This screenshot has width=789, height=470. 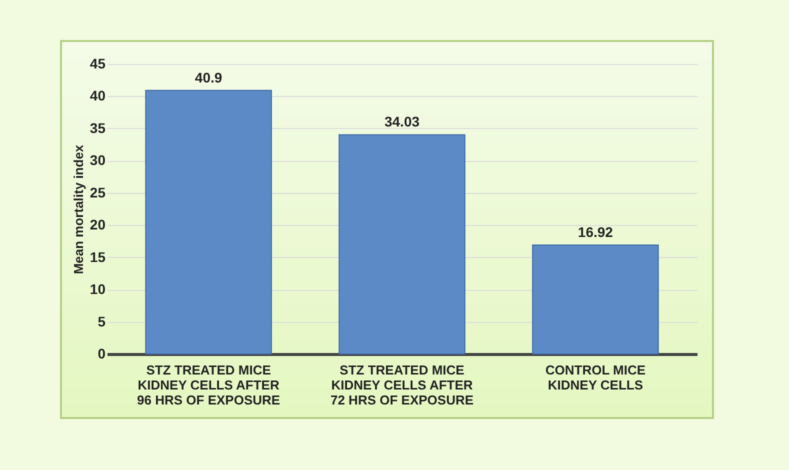 I want to click on y-tick-label: 0, so click(x=102, y=354).